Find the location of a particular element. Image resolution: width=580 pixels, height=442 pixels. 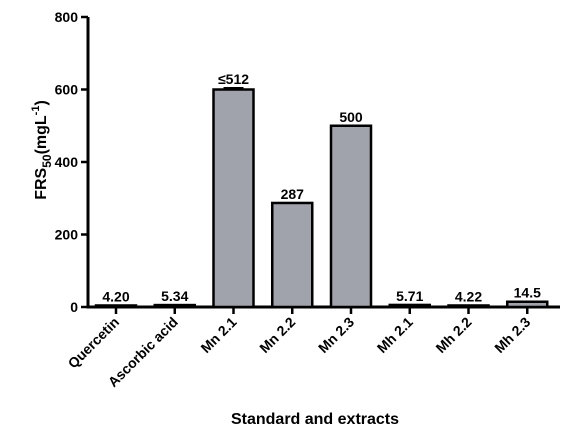

data-label: 4.20 is located at coordinates (115, 296).